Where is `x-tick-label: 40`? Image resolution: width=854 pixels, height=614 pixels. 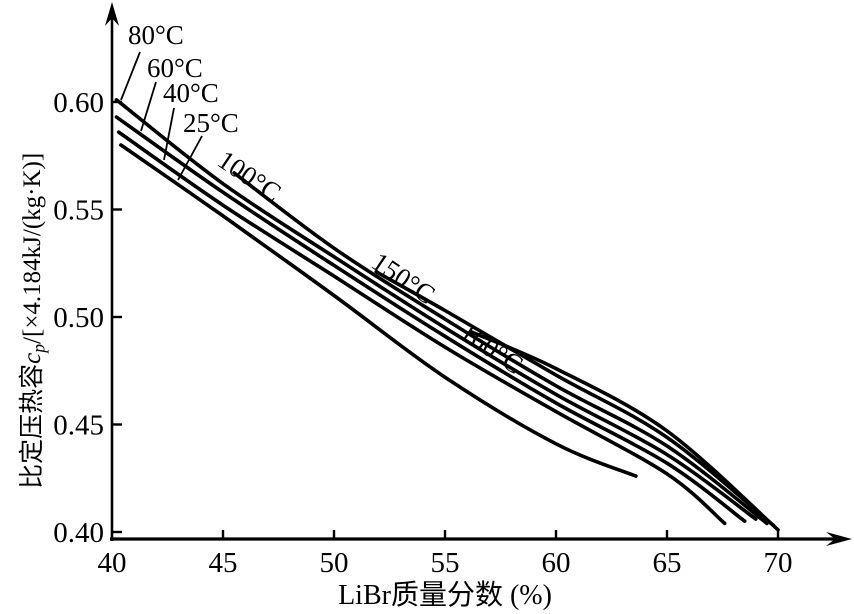
x-tick-label: 40 is located at coordinates (112, 563).